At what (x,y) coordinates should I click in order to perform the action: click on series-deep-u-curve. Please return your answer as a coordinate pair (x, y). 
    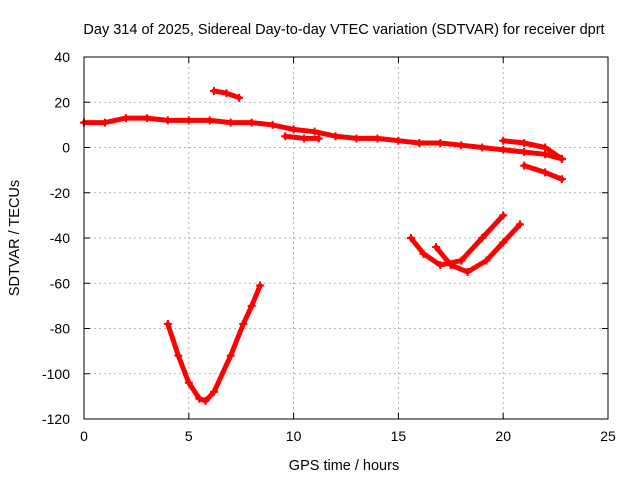
    Looking at the image, I should click on (214, 343).